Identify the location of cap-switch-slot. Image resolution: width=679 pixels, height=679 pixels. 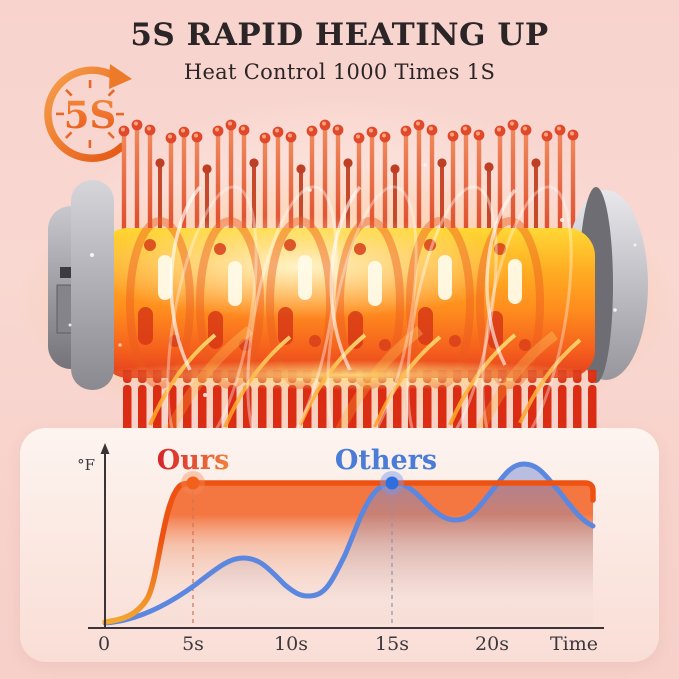
(68, 272).